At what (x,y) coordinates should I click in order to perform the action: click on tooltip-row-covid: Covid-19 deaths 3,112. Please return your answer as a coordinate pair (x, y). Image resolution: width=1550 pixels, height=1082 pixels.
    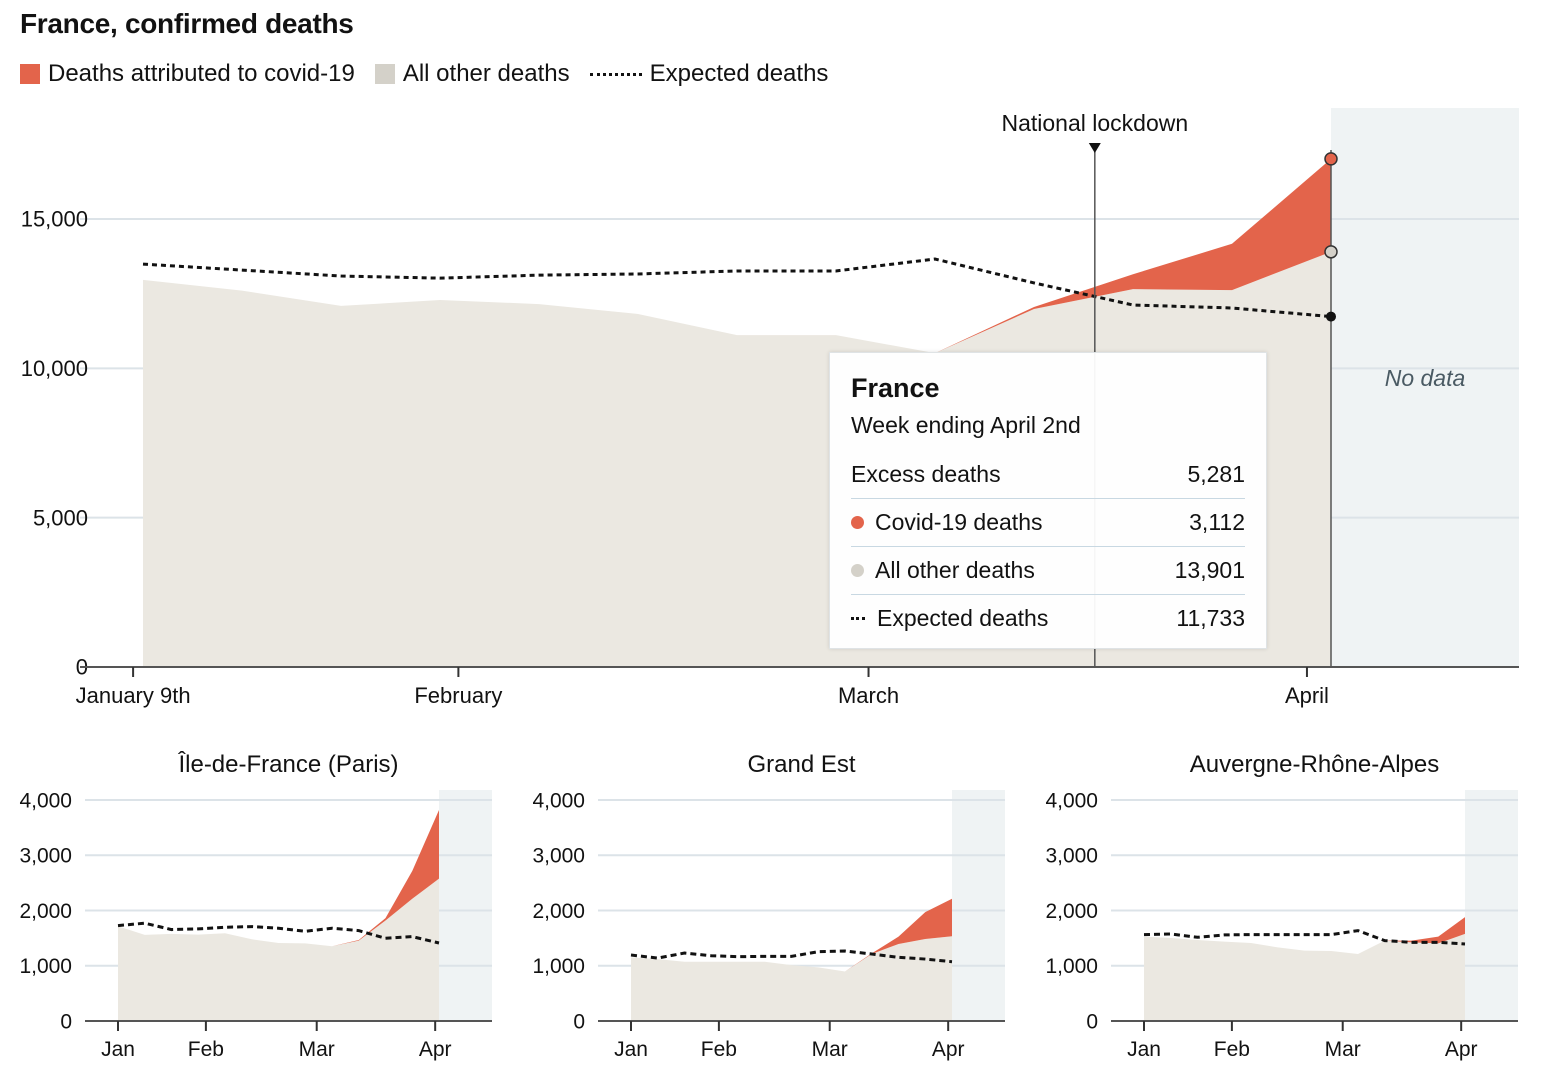
    Looking at the image, I should click on (1048, 523).